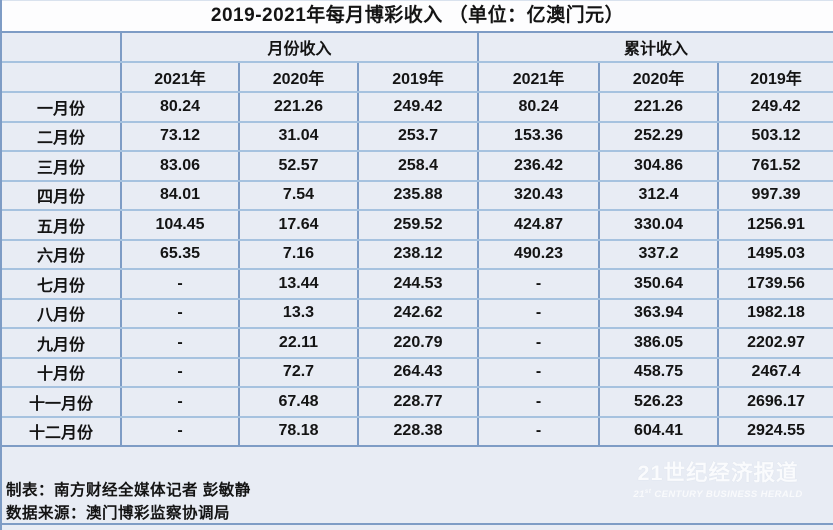  I want to click on table-cell: 236.42, so click(539, 166).